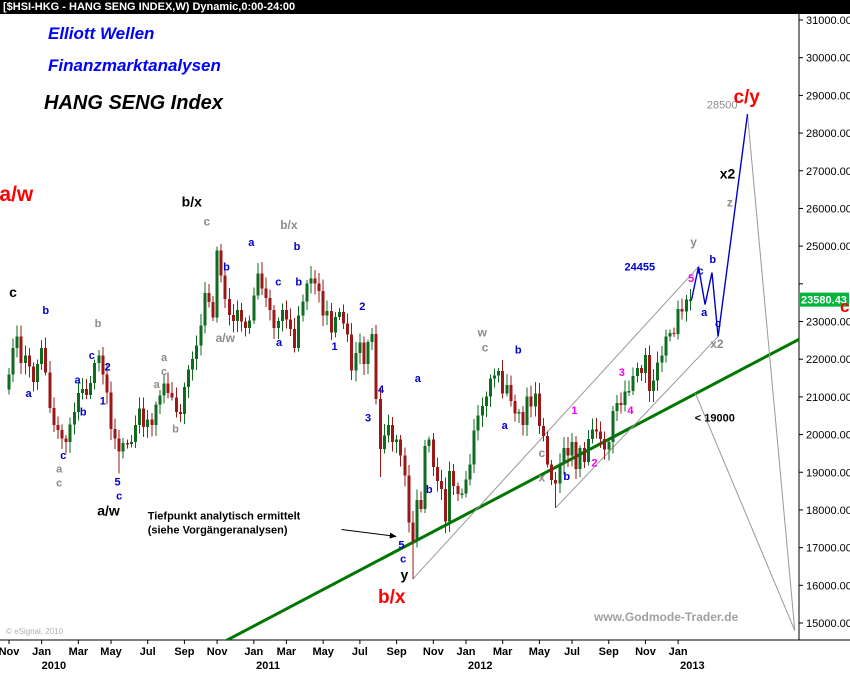 The width and height of the screenshot is (850, 673). Describe the element at coordinates (715, 418) in the screenshot. I see `svg-text: < 19000` at that location.